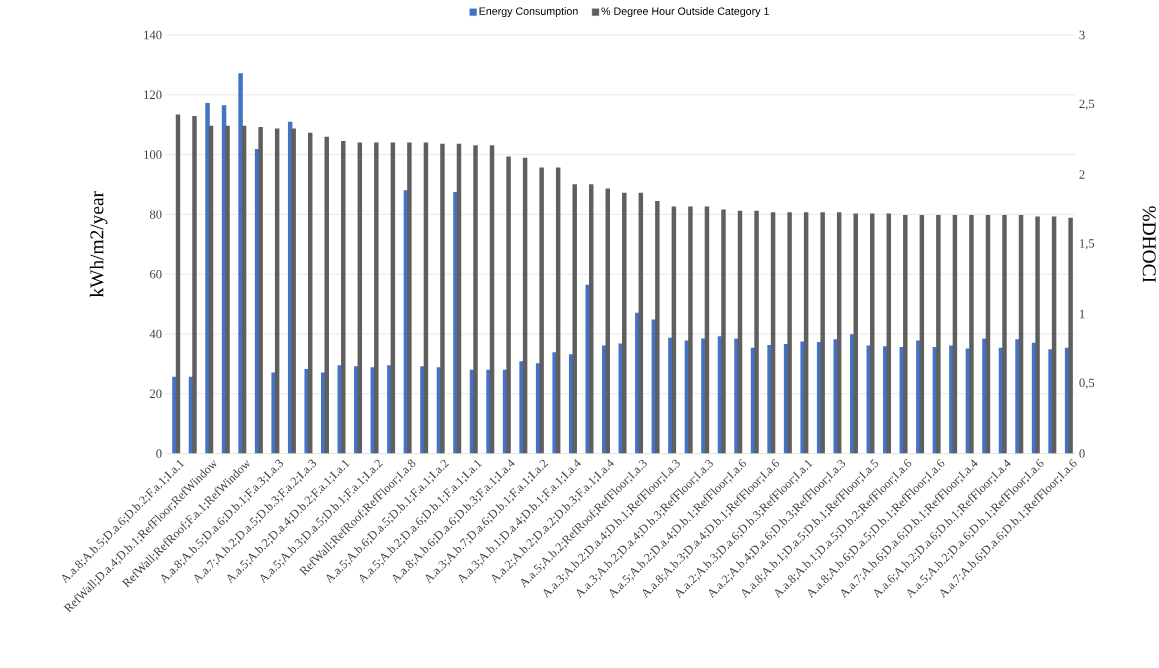  Describe the element at coordinates (155, 334) in the screenshot. I see `y-tick-label: 40` at that location.